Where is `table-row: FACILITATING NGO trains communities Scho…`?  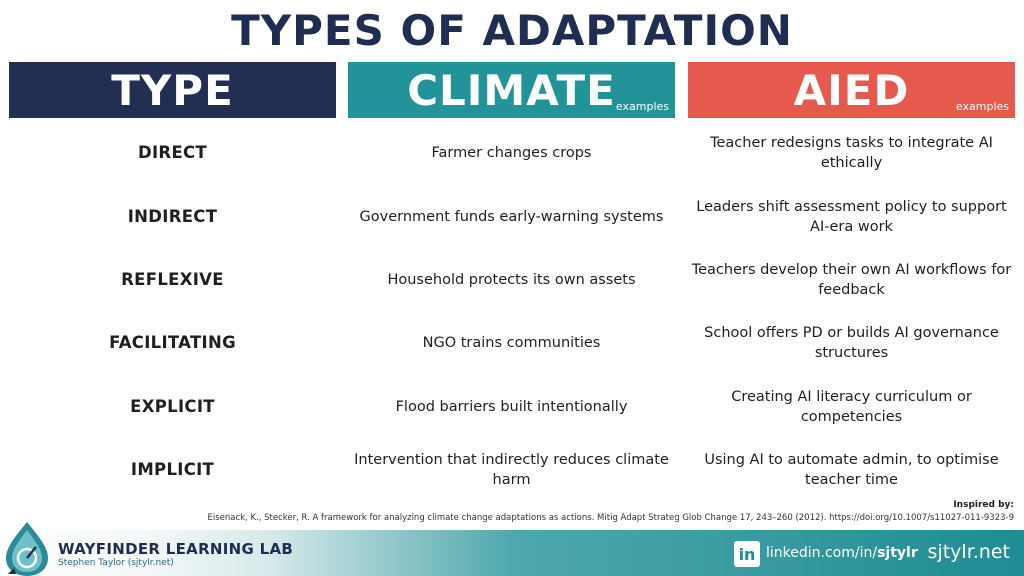
table-row: FACILITATING NGO trains communities Scho… is located at coordinates (512, 343).